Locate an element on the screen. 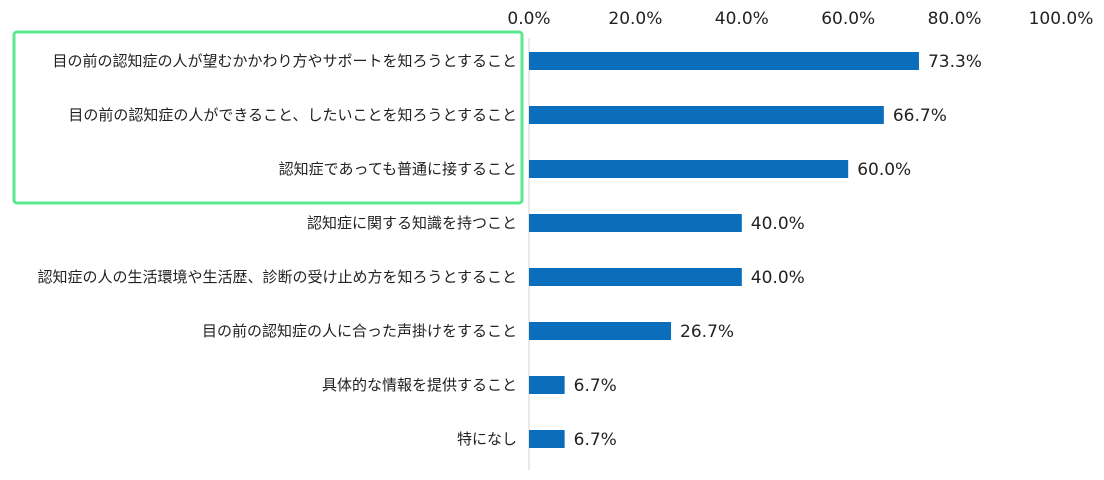 This screenshot has height=480, width=1104. category-label: 目の前の認知症の人ができること、したいことを知ろうとすること is located at coordinates (292, 115).